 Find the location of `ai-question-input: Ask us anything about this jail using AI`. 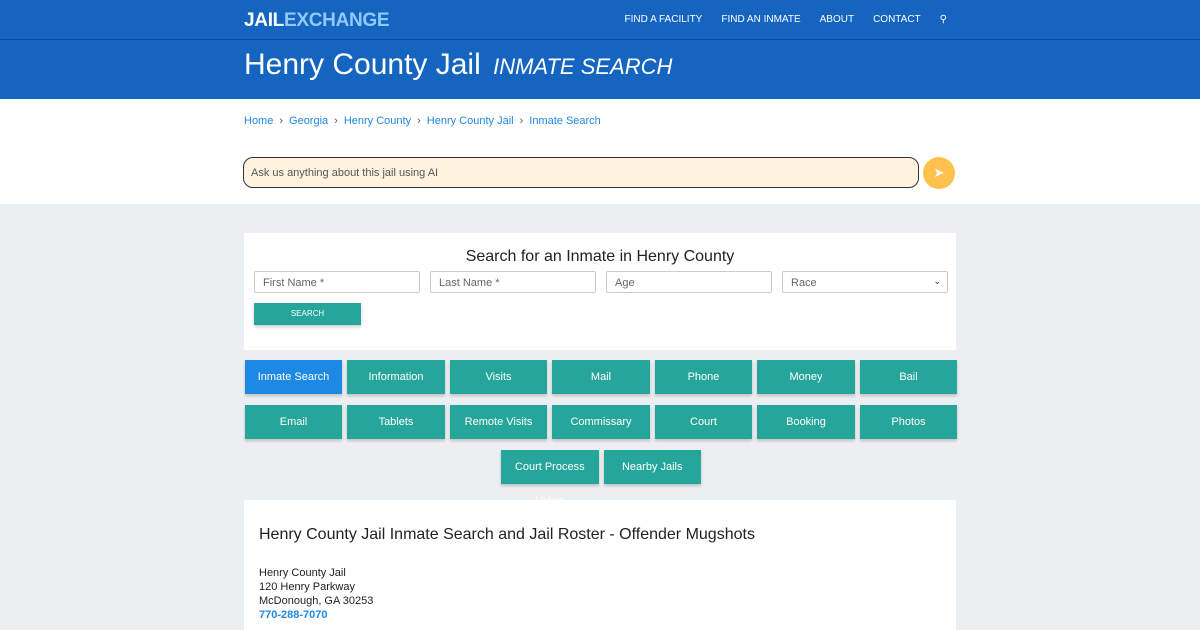

ai-question-input: Ask us anything about this jail using AI is located at coordinates (581, 172).